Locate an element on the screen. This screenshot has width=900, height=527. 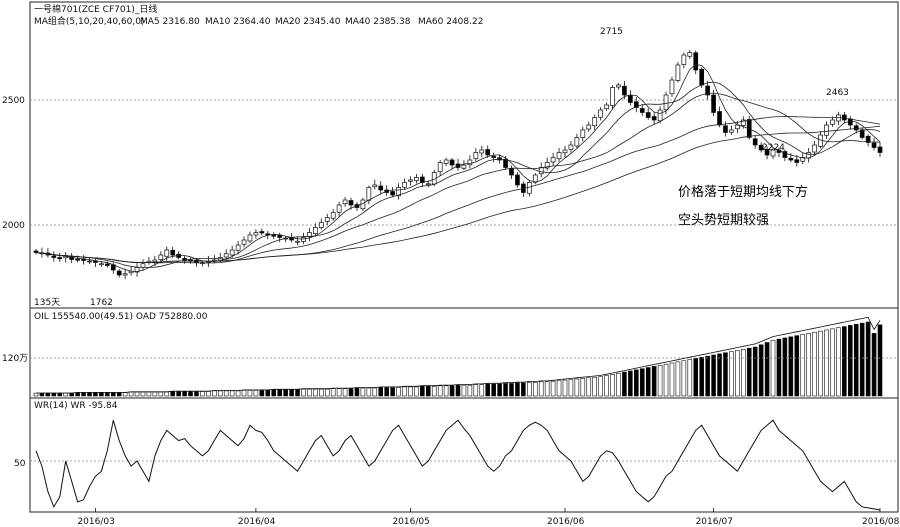
open-interest-line is located at coordinates (458, 355).